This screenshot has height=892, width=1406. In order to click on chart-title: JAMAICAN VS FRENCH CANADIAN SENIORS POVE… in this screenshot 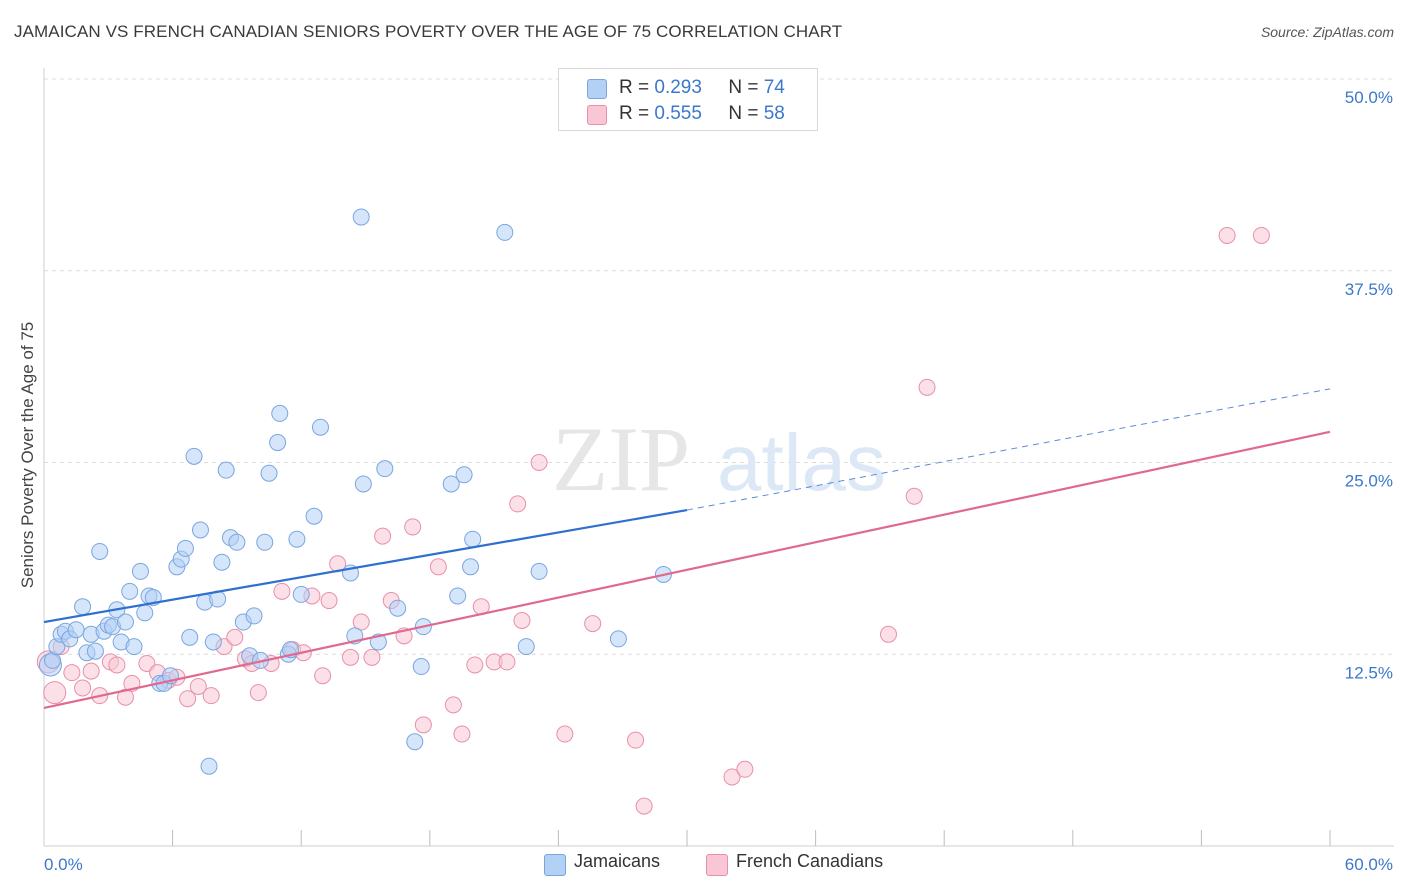, I will do `click(428, 31)`.